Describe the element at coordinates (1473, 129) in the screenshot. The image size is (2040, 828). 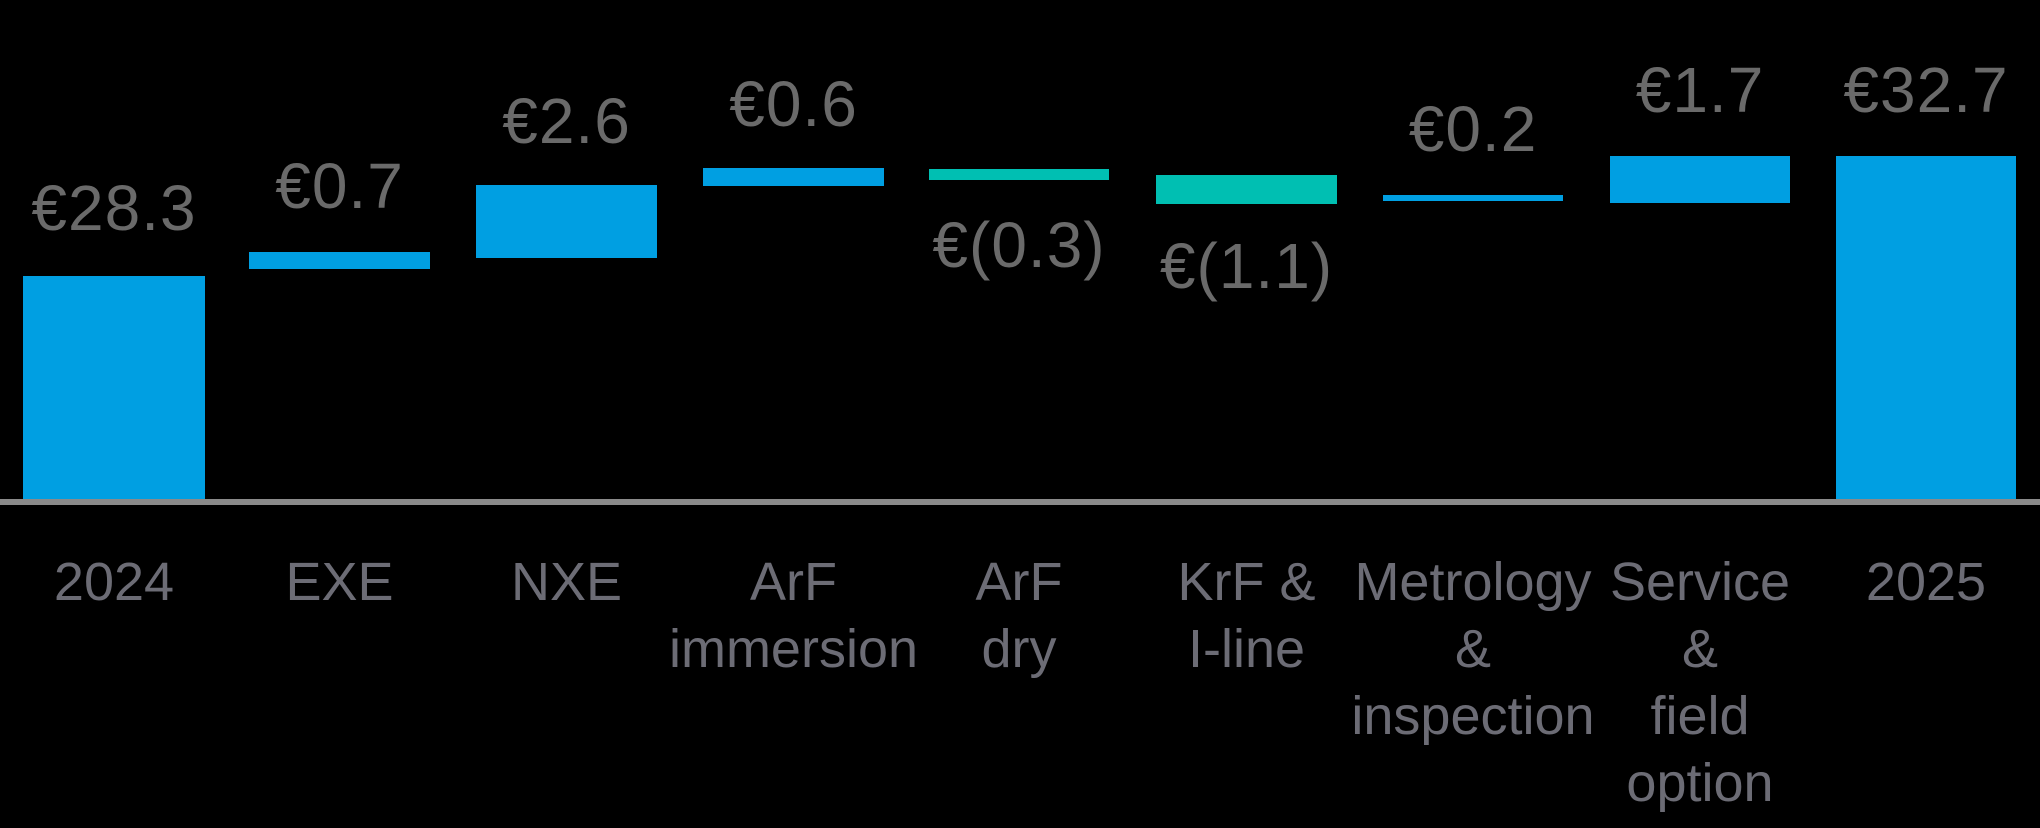
I see `value-label-metrology-inspection: €0.2` at that location.